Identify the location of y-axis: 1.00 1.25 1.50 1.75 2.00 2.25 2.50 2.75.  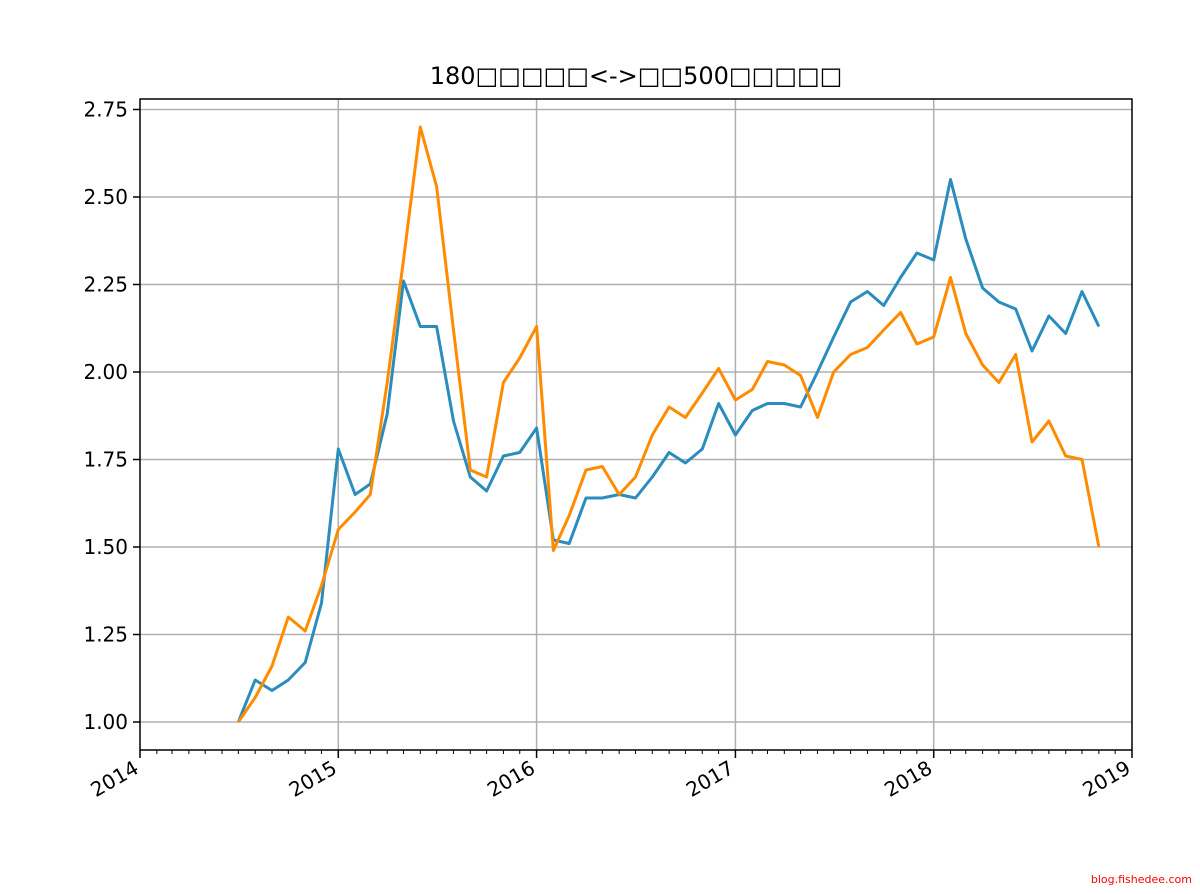
(111, 416).